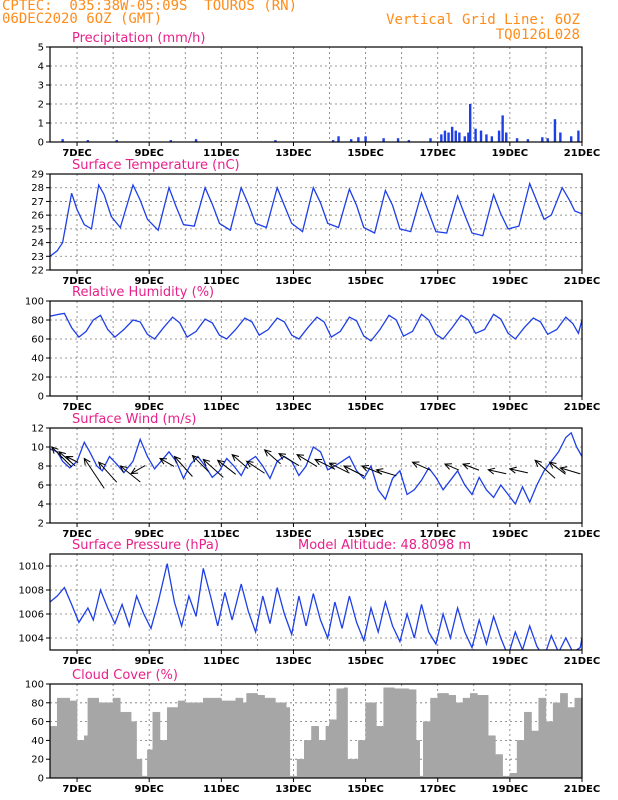 The width and height of the screenshot is (618, 800). What do you see at coordinates (483, 20) in the screenshot?
I see `header-grid-note: Vertical Grid Line: 6OZ` at bounding box center [483, 20].